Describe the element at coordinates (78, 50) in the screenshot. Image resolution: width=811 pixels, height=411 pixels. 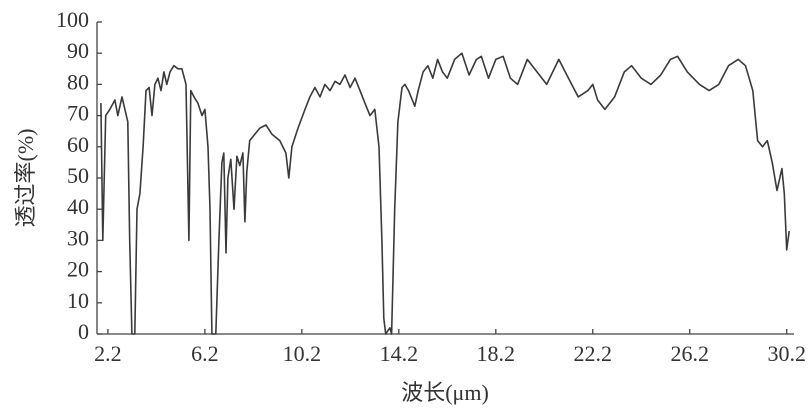
I see `y-tick-label: 90` at that location.